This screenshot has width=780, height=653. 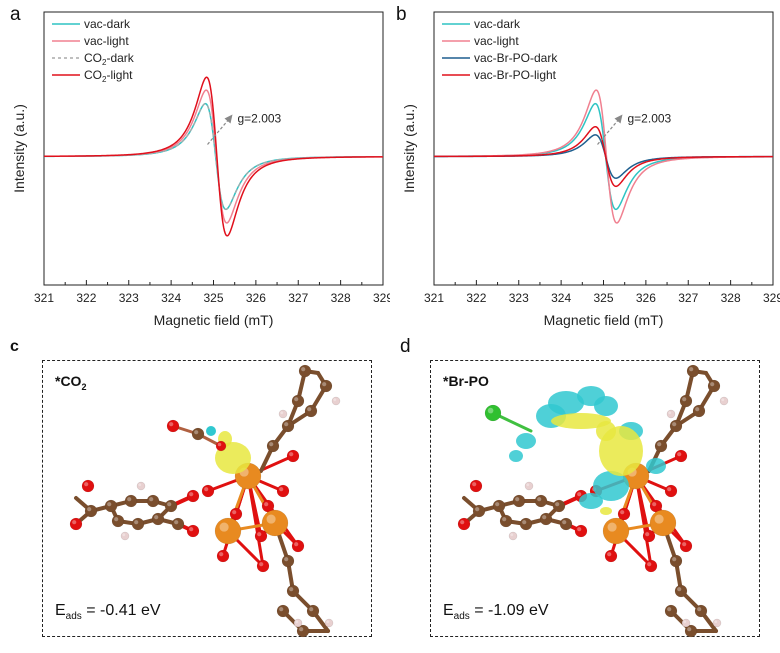 What do you see at coordinates (688, 298) in the screenshot?
I see `x-tick-label: 327` at bounding box center [688, 298].